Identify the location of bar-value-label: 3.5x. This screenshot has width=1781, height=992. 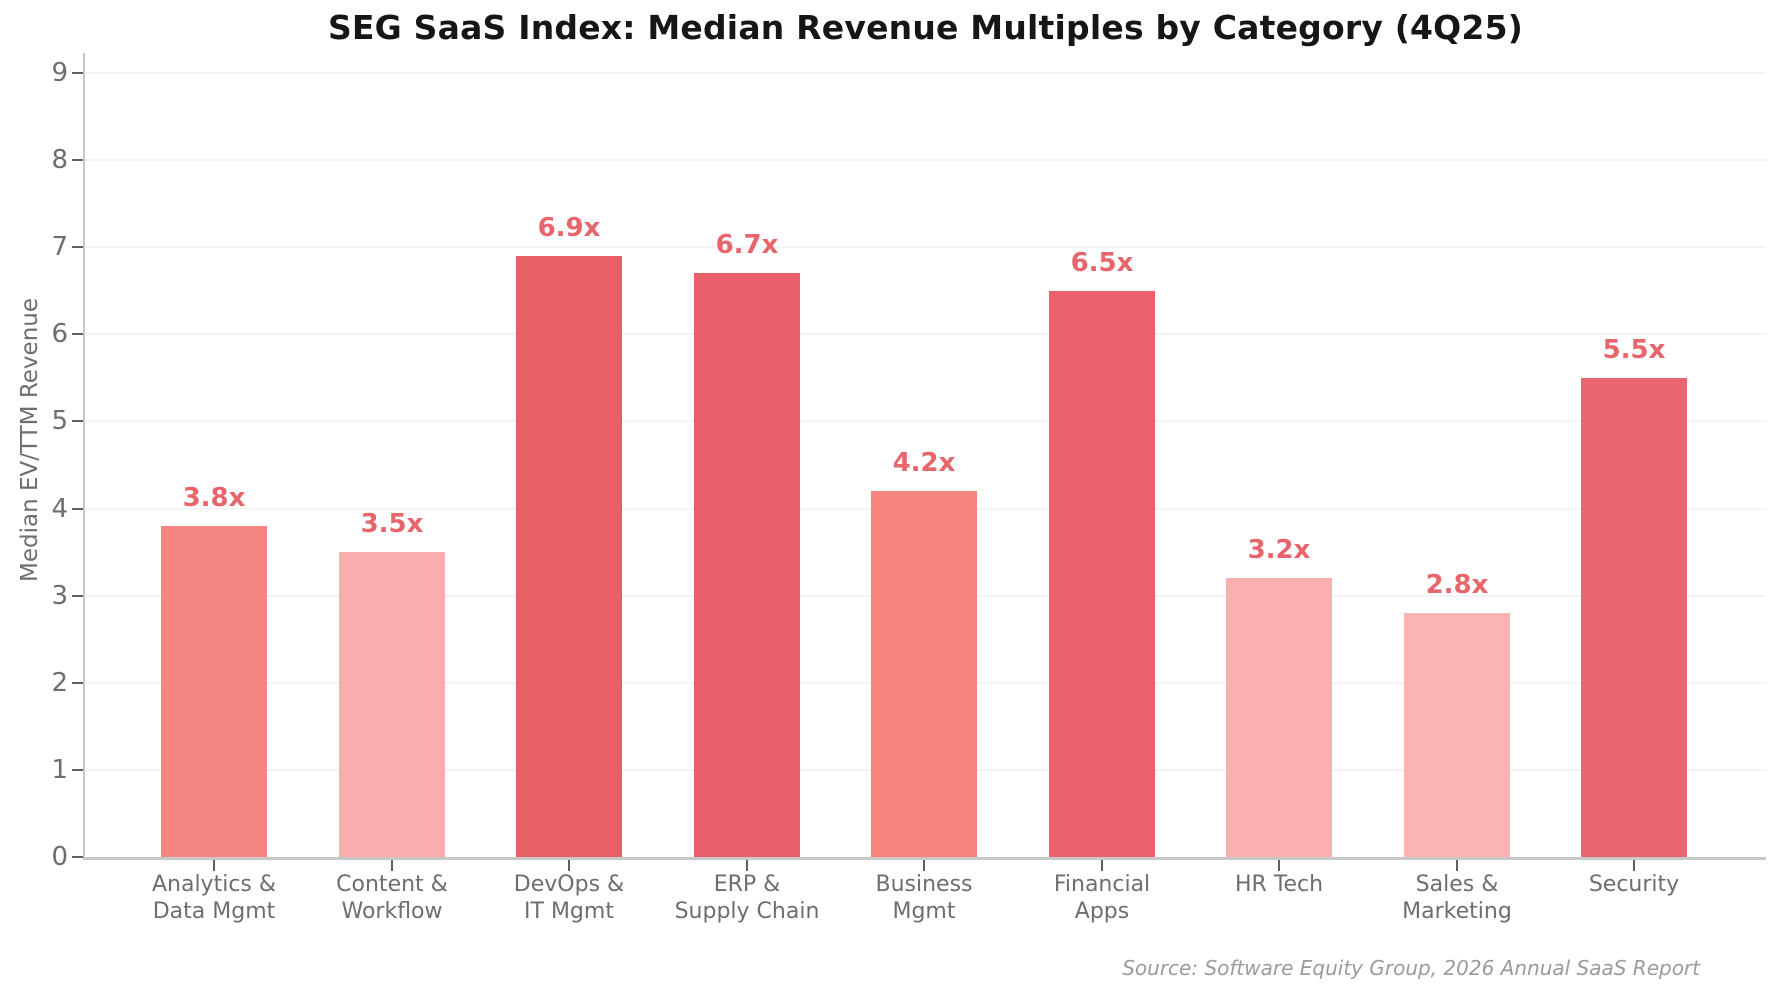
(392, 524).